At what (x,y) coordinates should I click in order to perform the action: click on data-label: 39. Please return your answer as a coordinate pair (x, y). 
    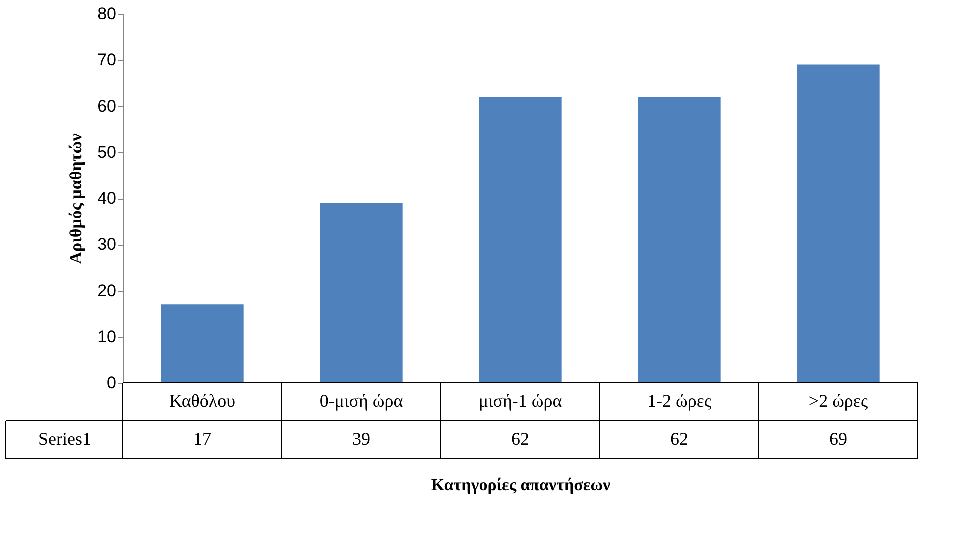
    Looking at the image, I should click on (361, 439).